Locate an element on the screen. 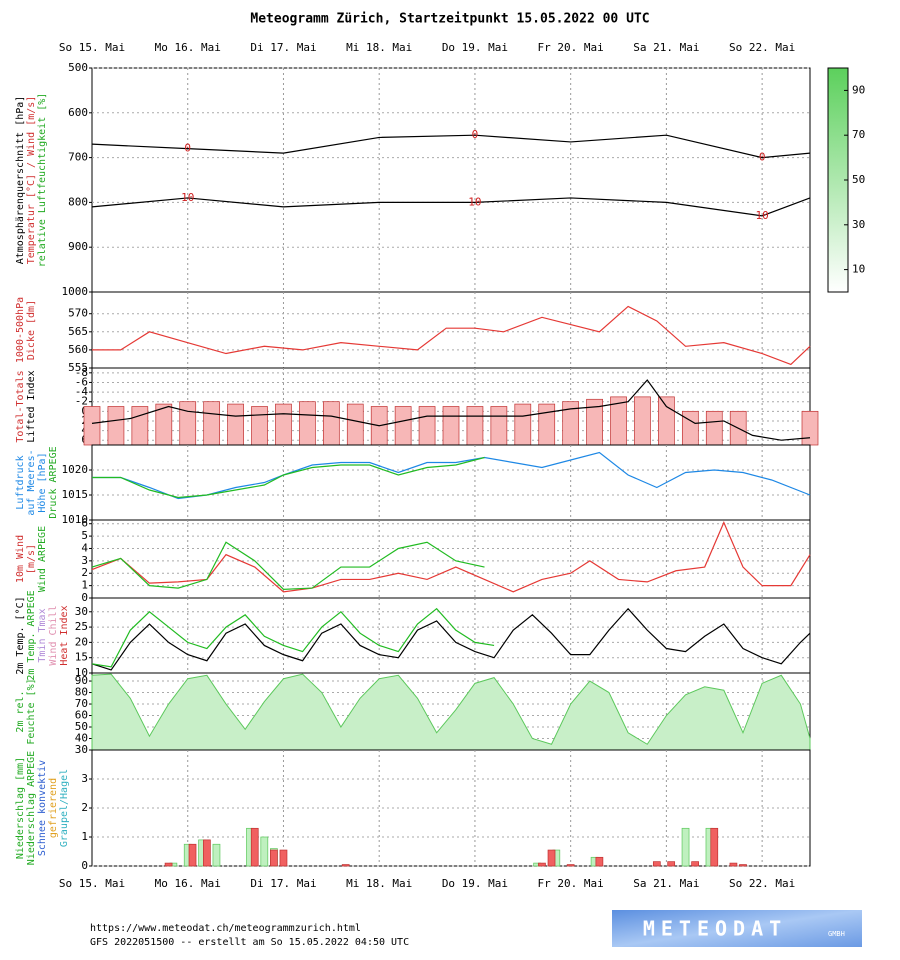  y-axis-label: Temperatur [°C] / Wind [m/s] is located at coordinates (31, 180).